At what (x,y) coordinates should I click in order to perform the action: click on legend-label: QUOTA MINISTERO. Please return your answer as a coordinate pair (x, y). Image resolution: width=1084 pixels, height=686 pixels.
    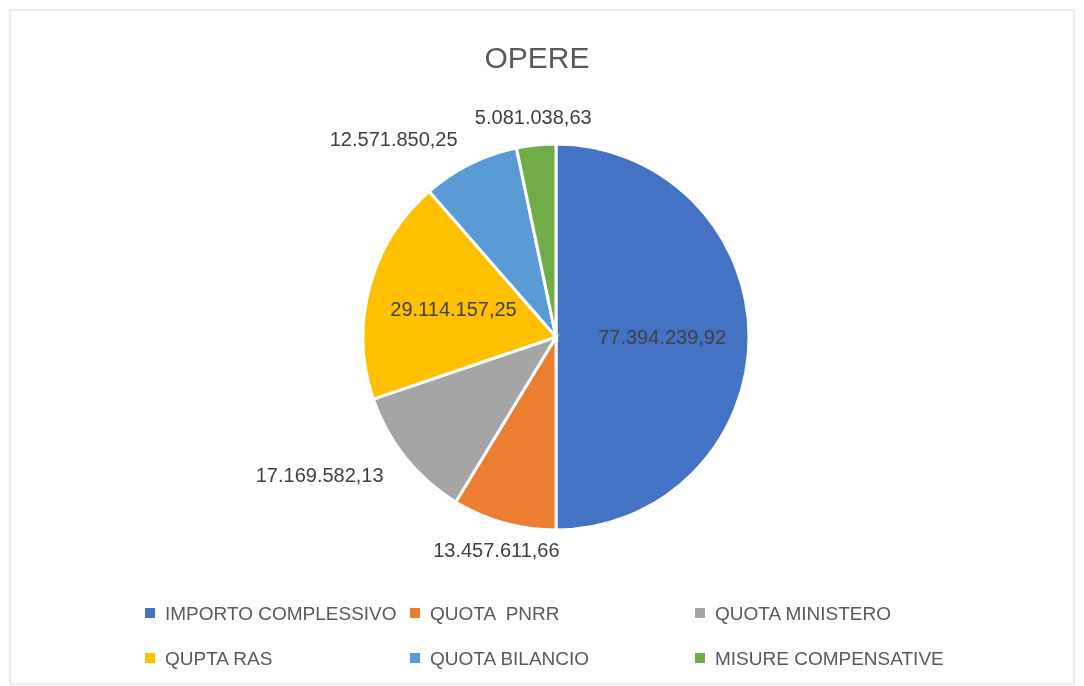
    Looking at the image, I should click on (803, 613).